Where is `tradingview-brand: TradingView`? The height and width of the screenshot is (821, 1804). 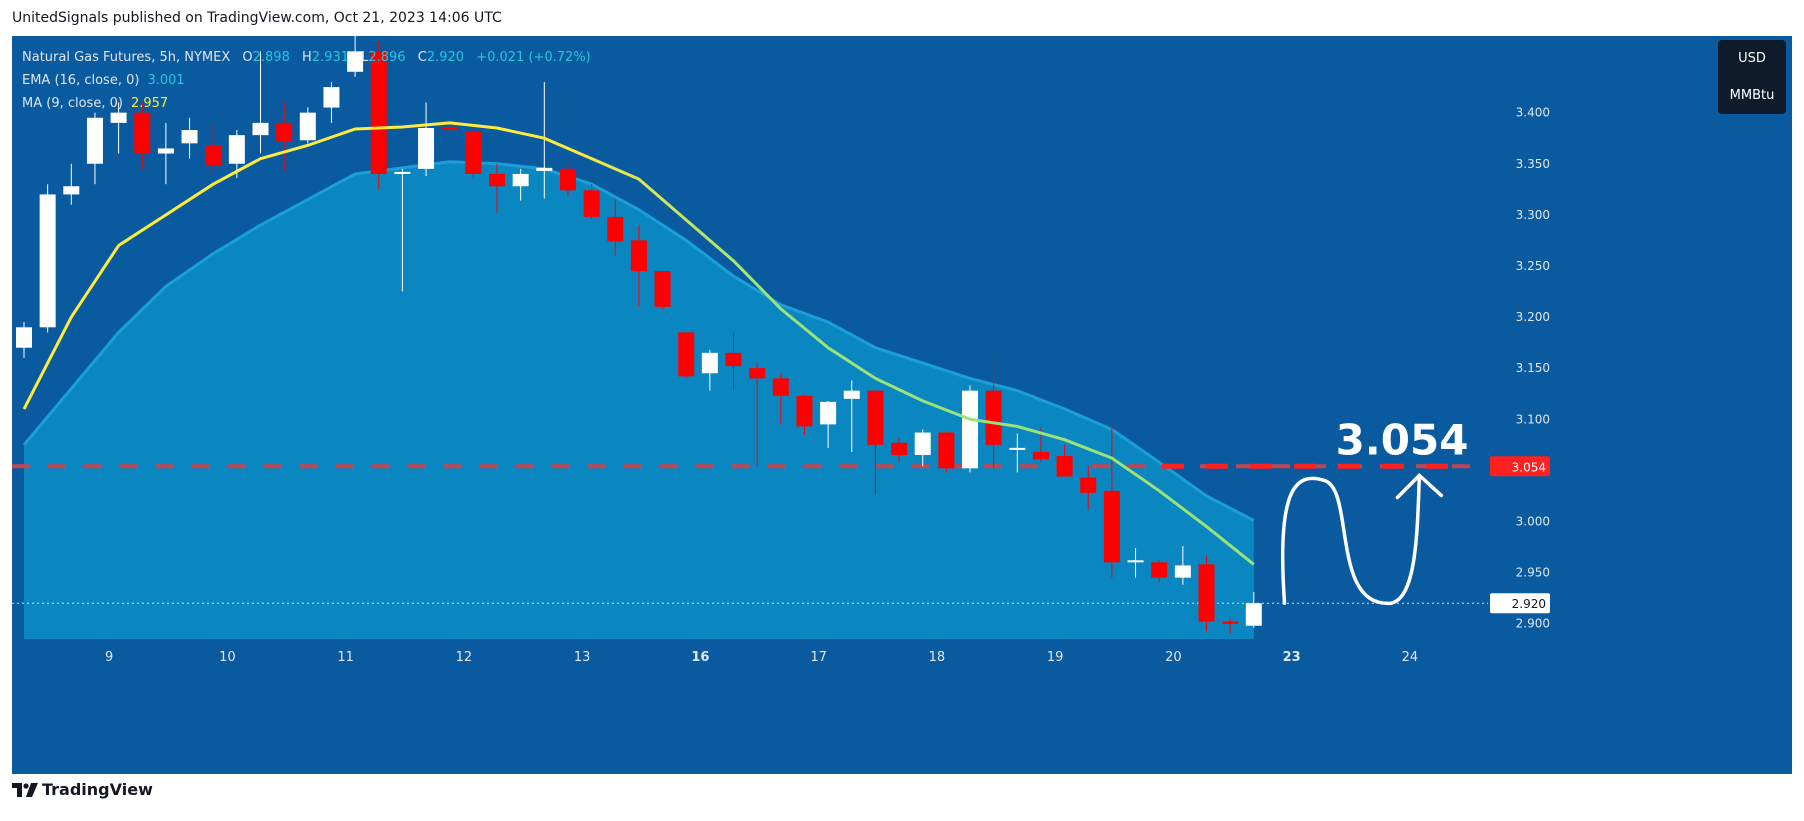 tradingview-brand: TradingView is located at coordinates (97, 789).